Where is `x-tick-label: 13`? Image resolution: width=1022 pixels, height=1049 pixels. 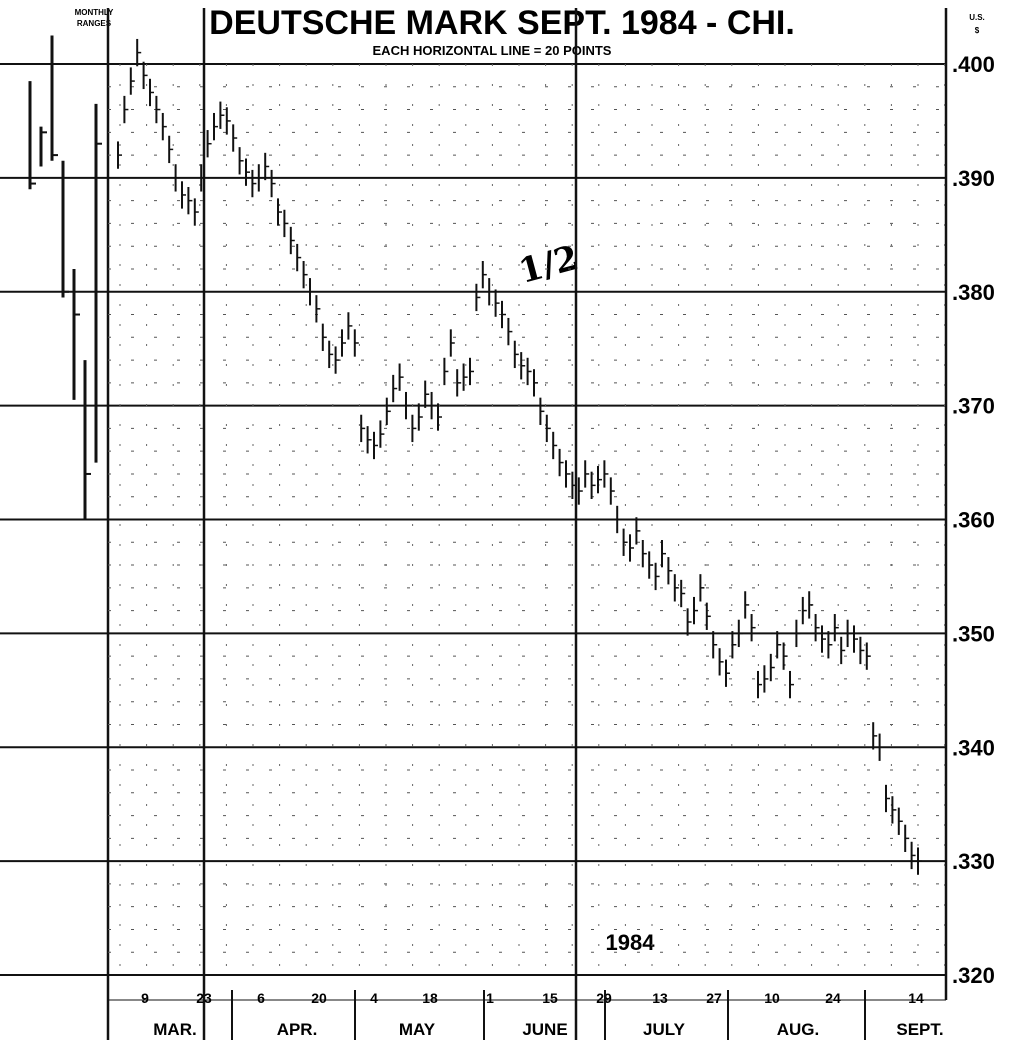
x-tick-label: 13 is located at coordinates (660, 998).